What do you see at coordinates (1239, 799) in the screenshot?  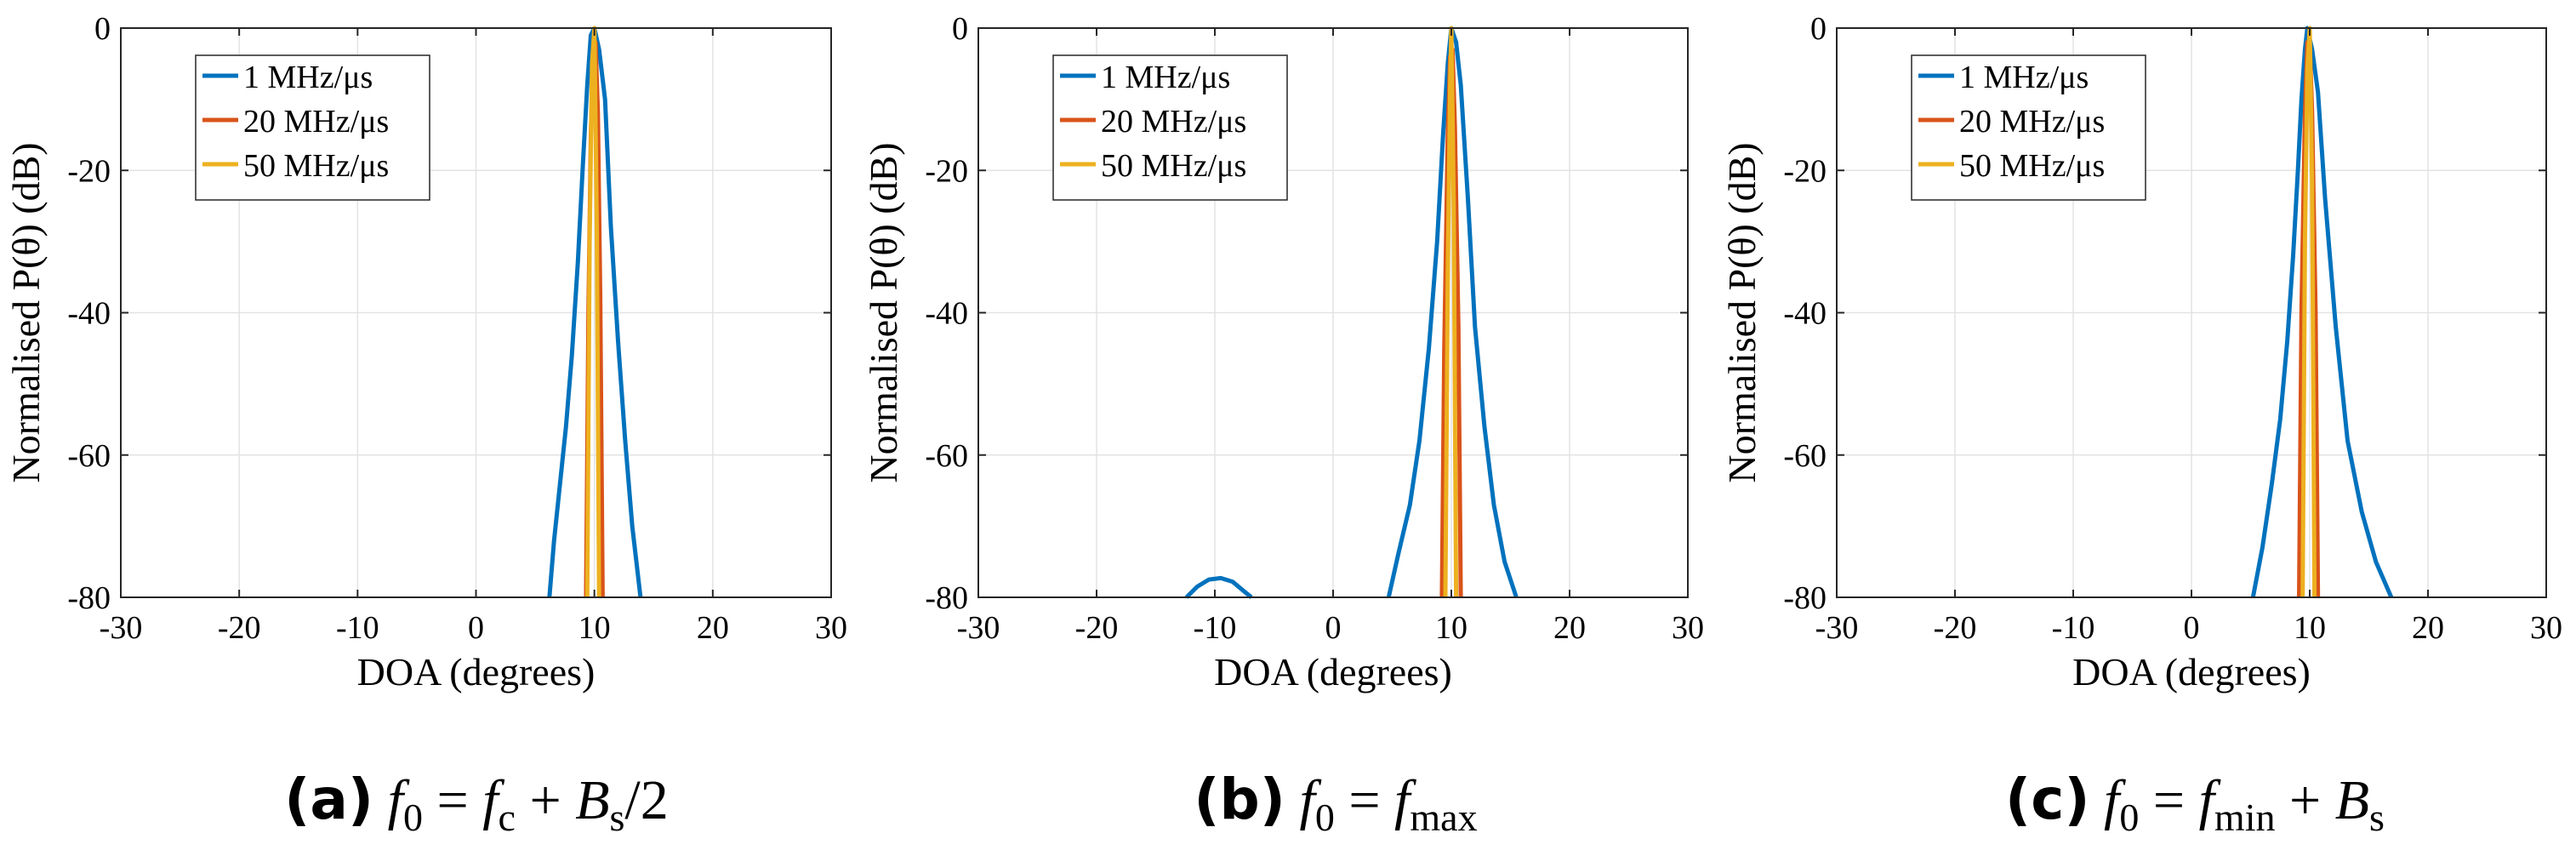 I see `caption-b-label: (b)` at bounding box center [1239, 799].